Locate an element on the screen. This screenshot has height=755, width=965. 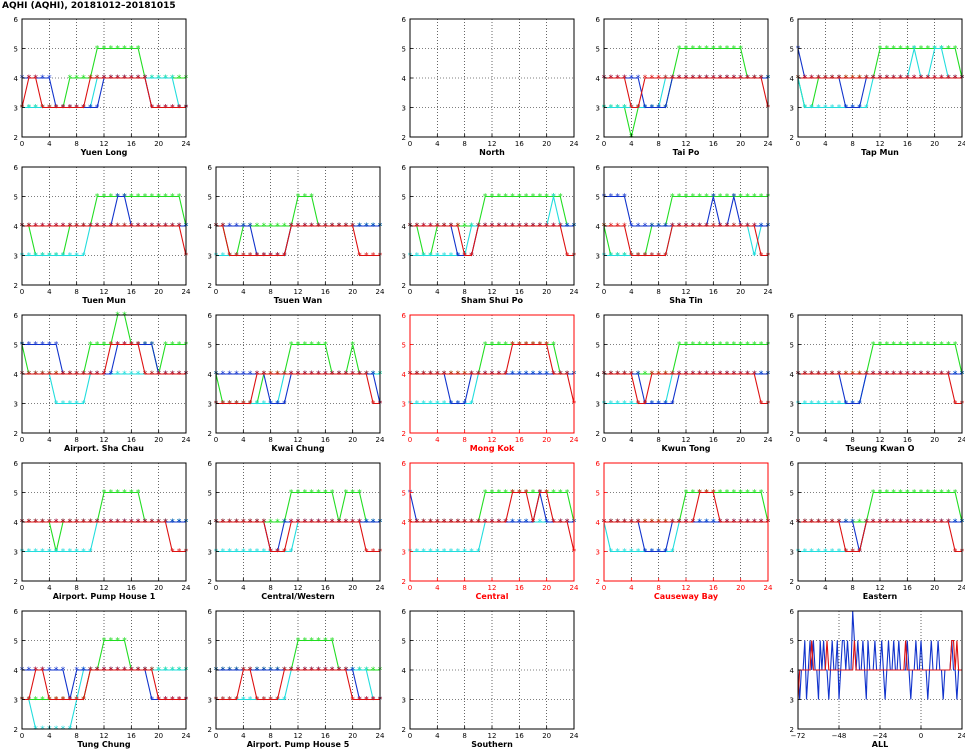
y-tick-label: 4 is located at coordinates (16, 671).